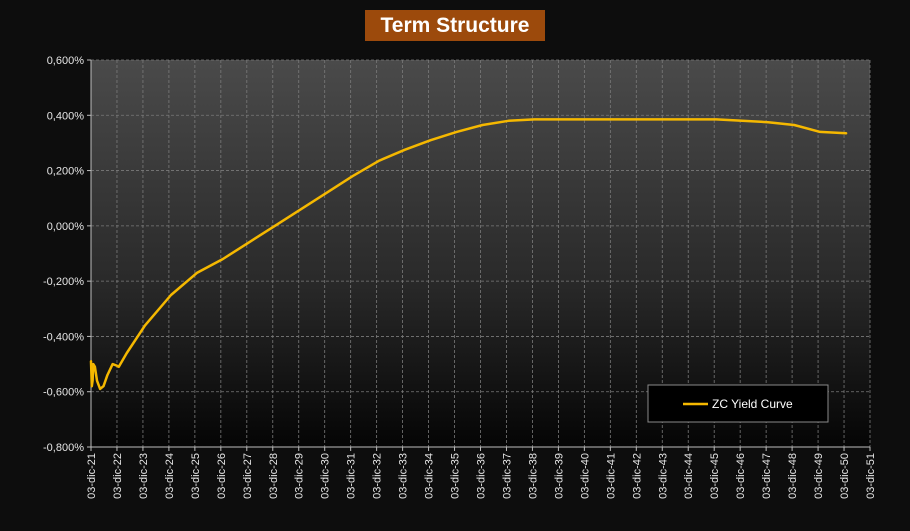  What do you see at coordinates (378, 476) in the screenshot?
I see `x-tick-label: 03-dic-32` at bounding box center [378, 476].